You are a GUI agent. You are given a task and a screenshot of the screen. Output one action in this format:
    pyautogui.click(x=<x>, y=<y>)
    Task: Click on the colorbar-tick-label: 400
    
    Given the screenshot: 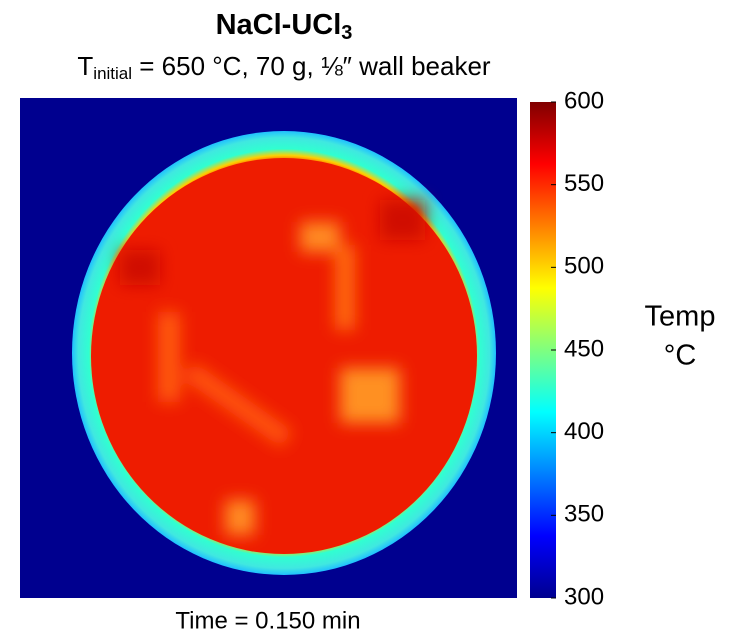 What is the action you would take?
    pyautogui.click(x=584, y=431)
    